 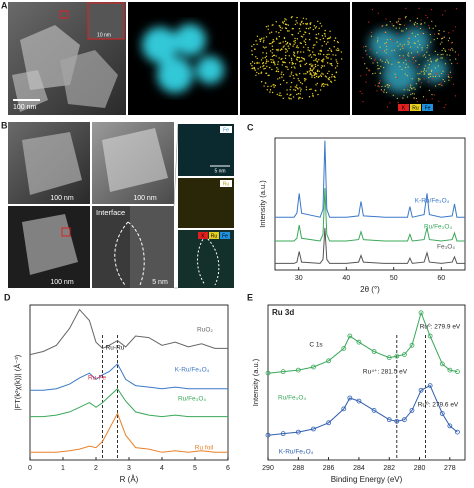 I want to click on series-label: RuO₂, so click(x=205, y=330).